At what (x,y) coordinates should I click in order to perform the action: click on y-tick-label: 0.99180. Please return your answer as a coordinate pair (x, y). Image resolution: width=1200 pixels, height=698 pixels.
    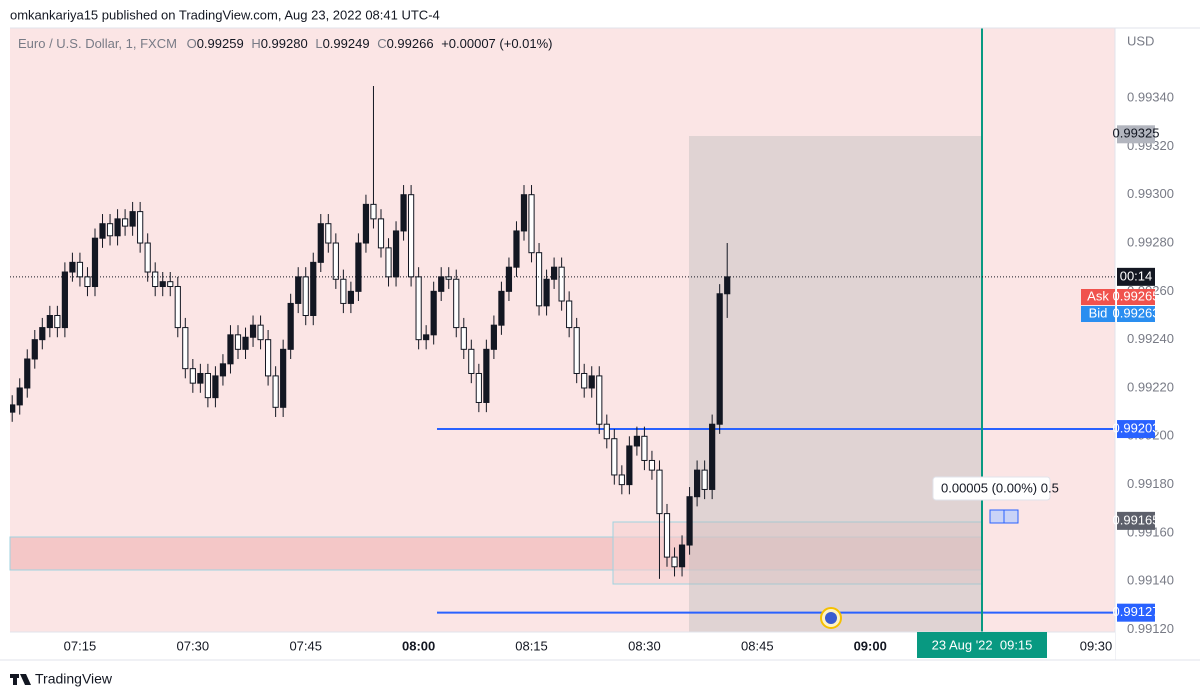
    Looking at the image, I should click on (1150, 483).